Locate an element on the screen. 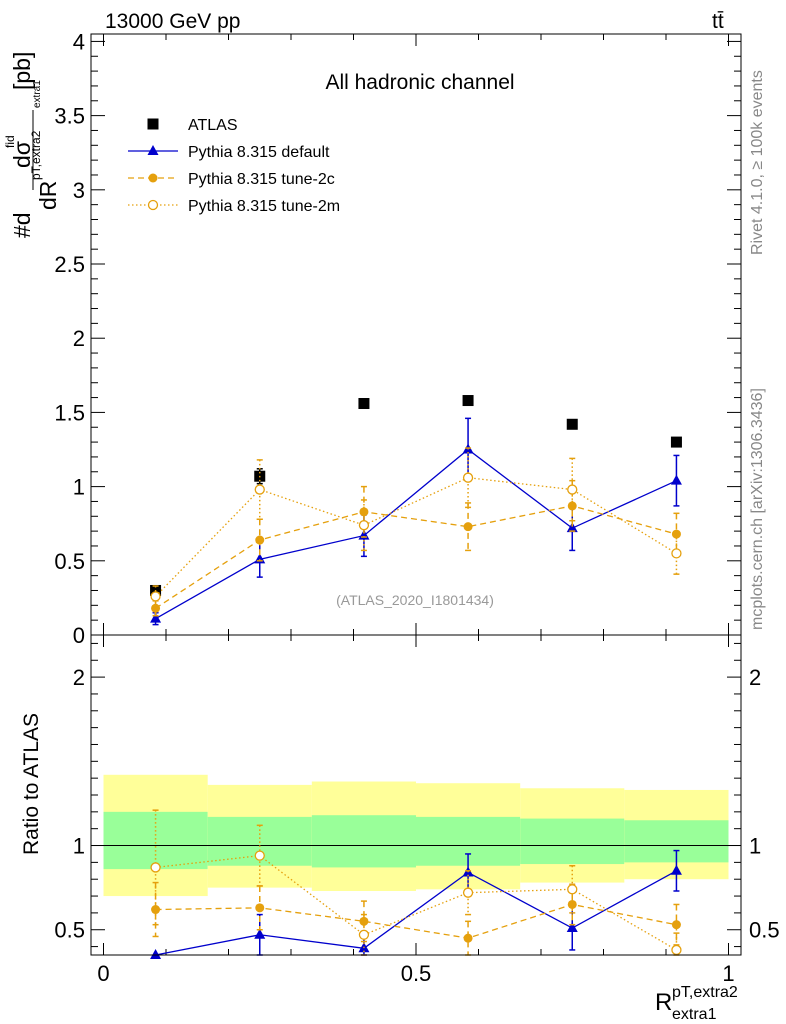 The height and width of the screenshot is (1024, 786). y-tick-label: 1.5 is located at coordinates (69, 412).